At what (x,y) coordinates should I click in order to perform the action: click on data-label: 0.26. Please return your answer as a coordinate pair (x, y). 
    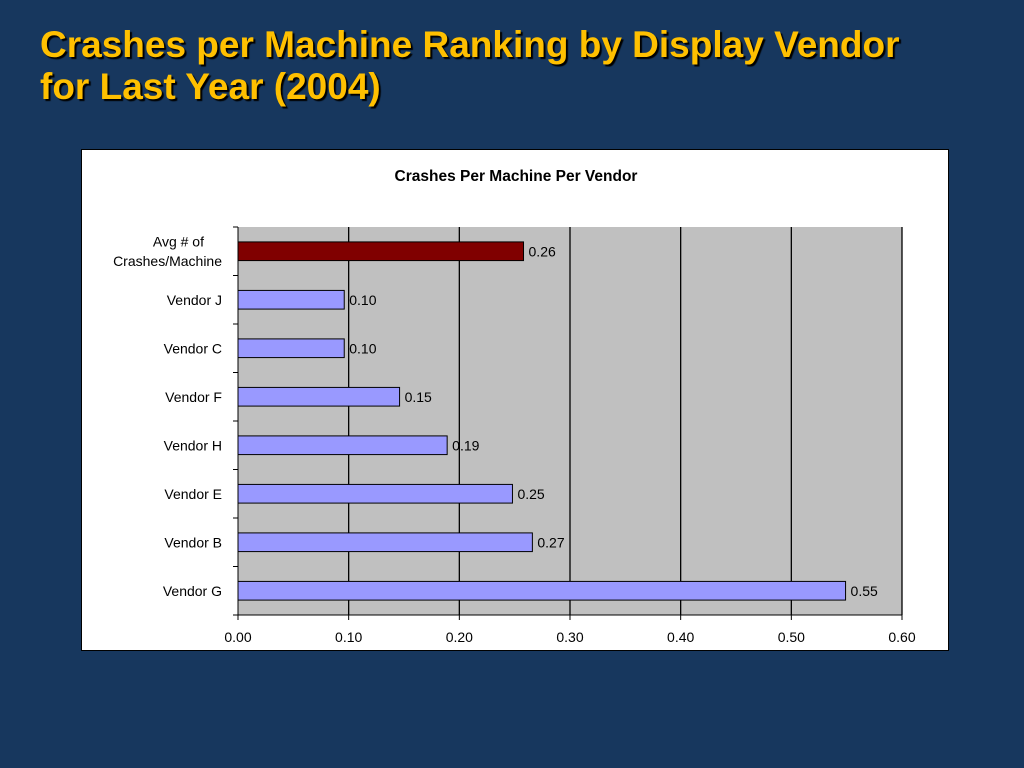
    Looking at the image, I should click on (542, 251).